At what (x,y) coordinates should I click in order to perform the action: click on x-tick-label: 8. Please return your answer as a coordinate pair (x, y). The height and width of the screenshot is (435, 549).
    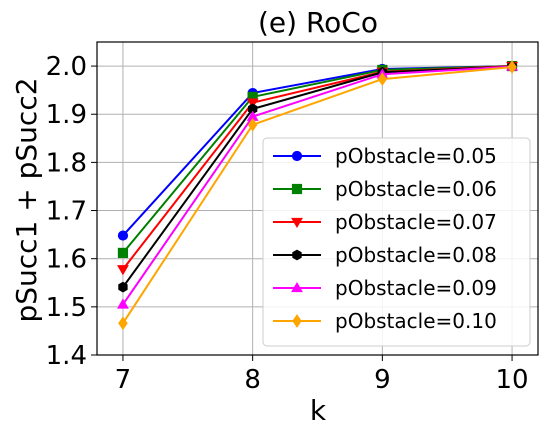
    Looking at the image, I should click on (252, 380).